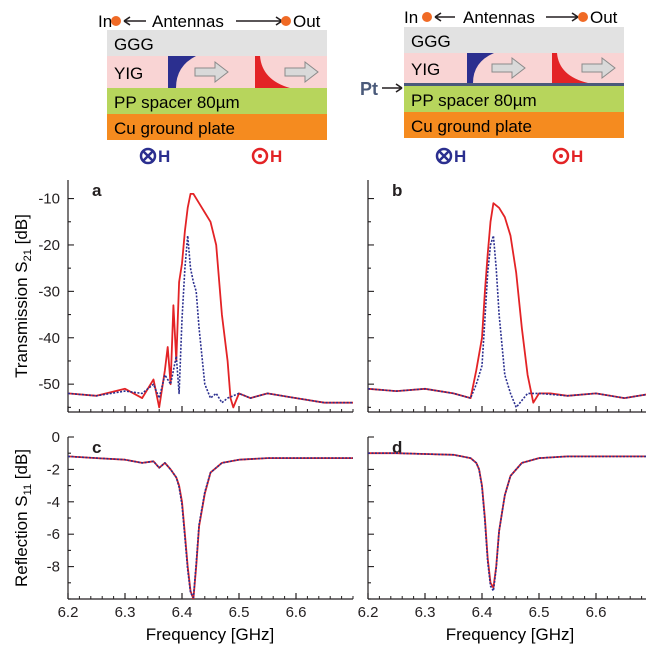 This screenshot has width=646, height=650. Describe the element at coordinates (49, 245) in the screenshot. I see `y-tick-label: -20` at that location.